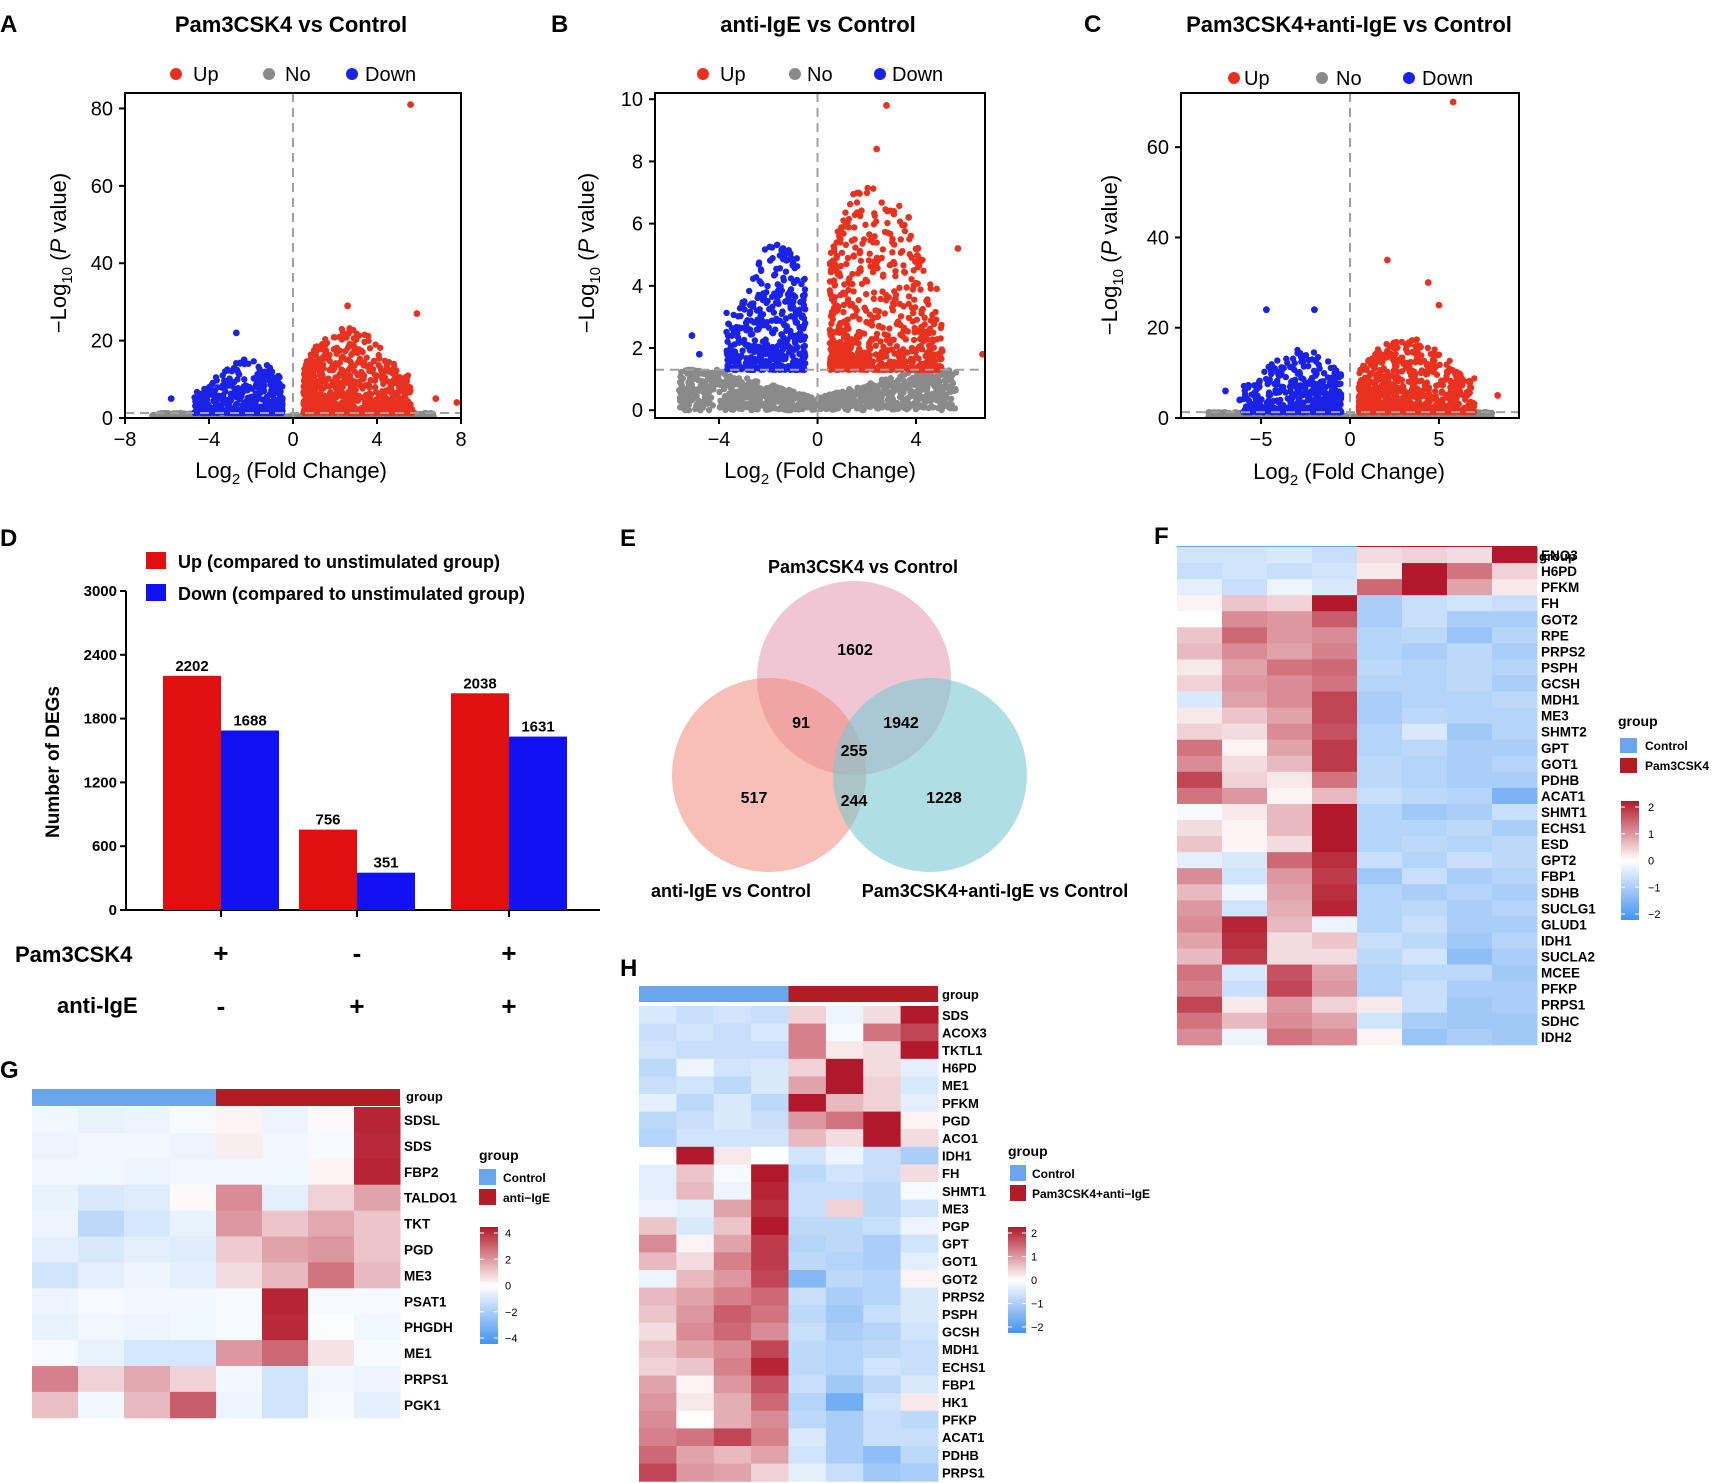 The width and height of the screenshot is (1713, 1483). What do you see at coordinates (102, 342) in the screenshot?
I see `y-tick-label: 20` at bounding box center [102, 342].